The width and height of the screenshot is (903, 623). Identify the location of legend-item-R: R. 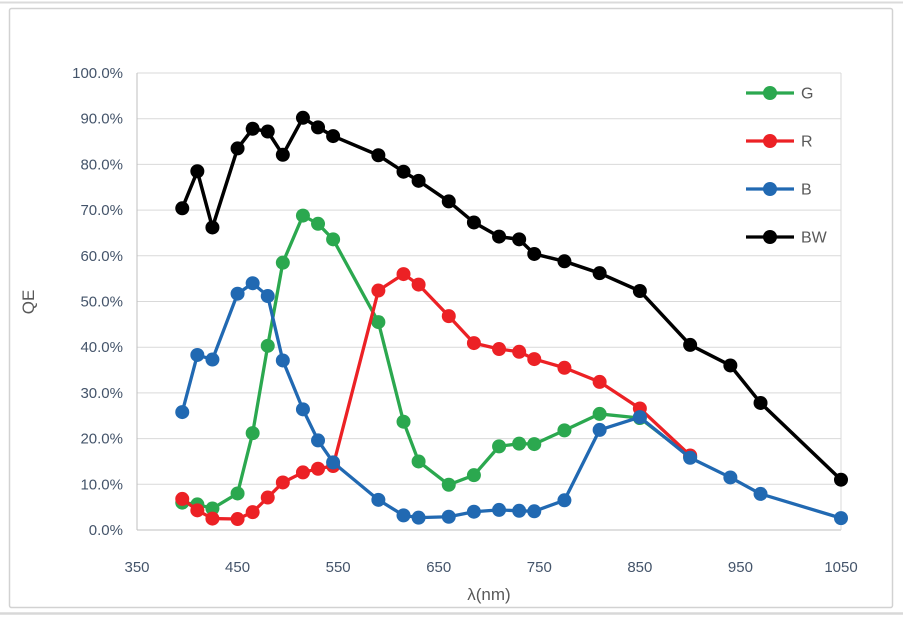
(779, 142).